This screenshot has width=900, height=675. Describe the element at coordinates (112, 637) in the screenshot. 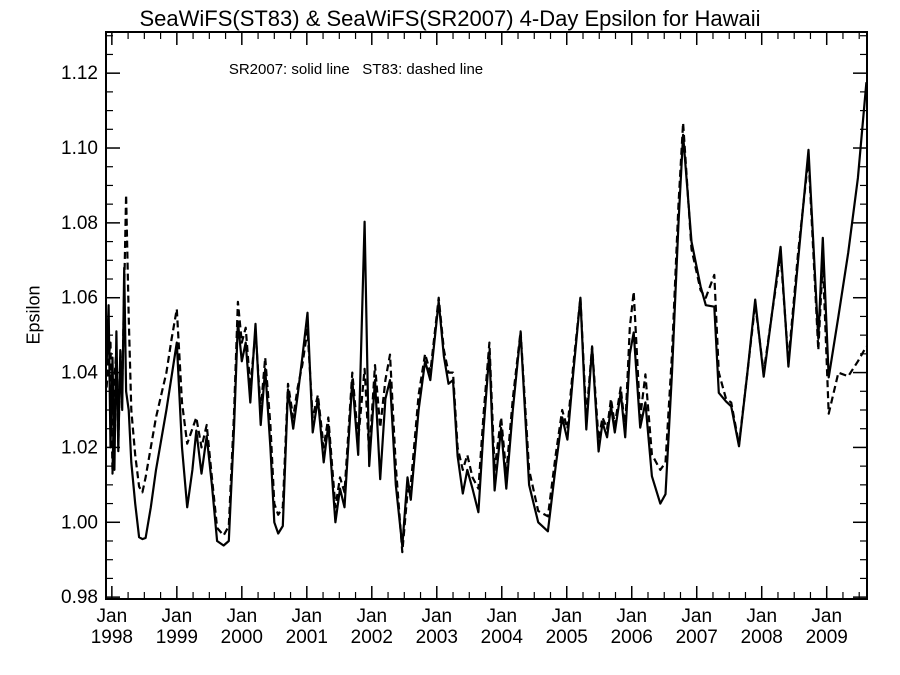

I see `x-tick-label-year: 1998` at that location.